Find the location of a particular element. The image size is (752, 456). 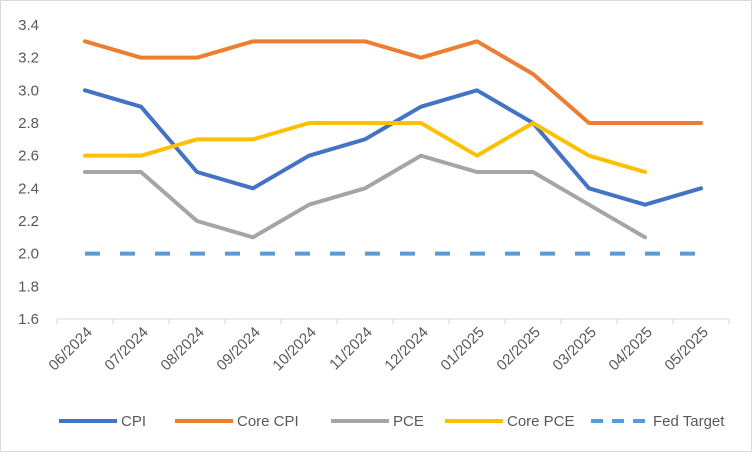

legend-label: Core PCE is located at coordinates (541, 421).